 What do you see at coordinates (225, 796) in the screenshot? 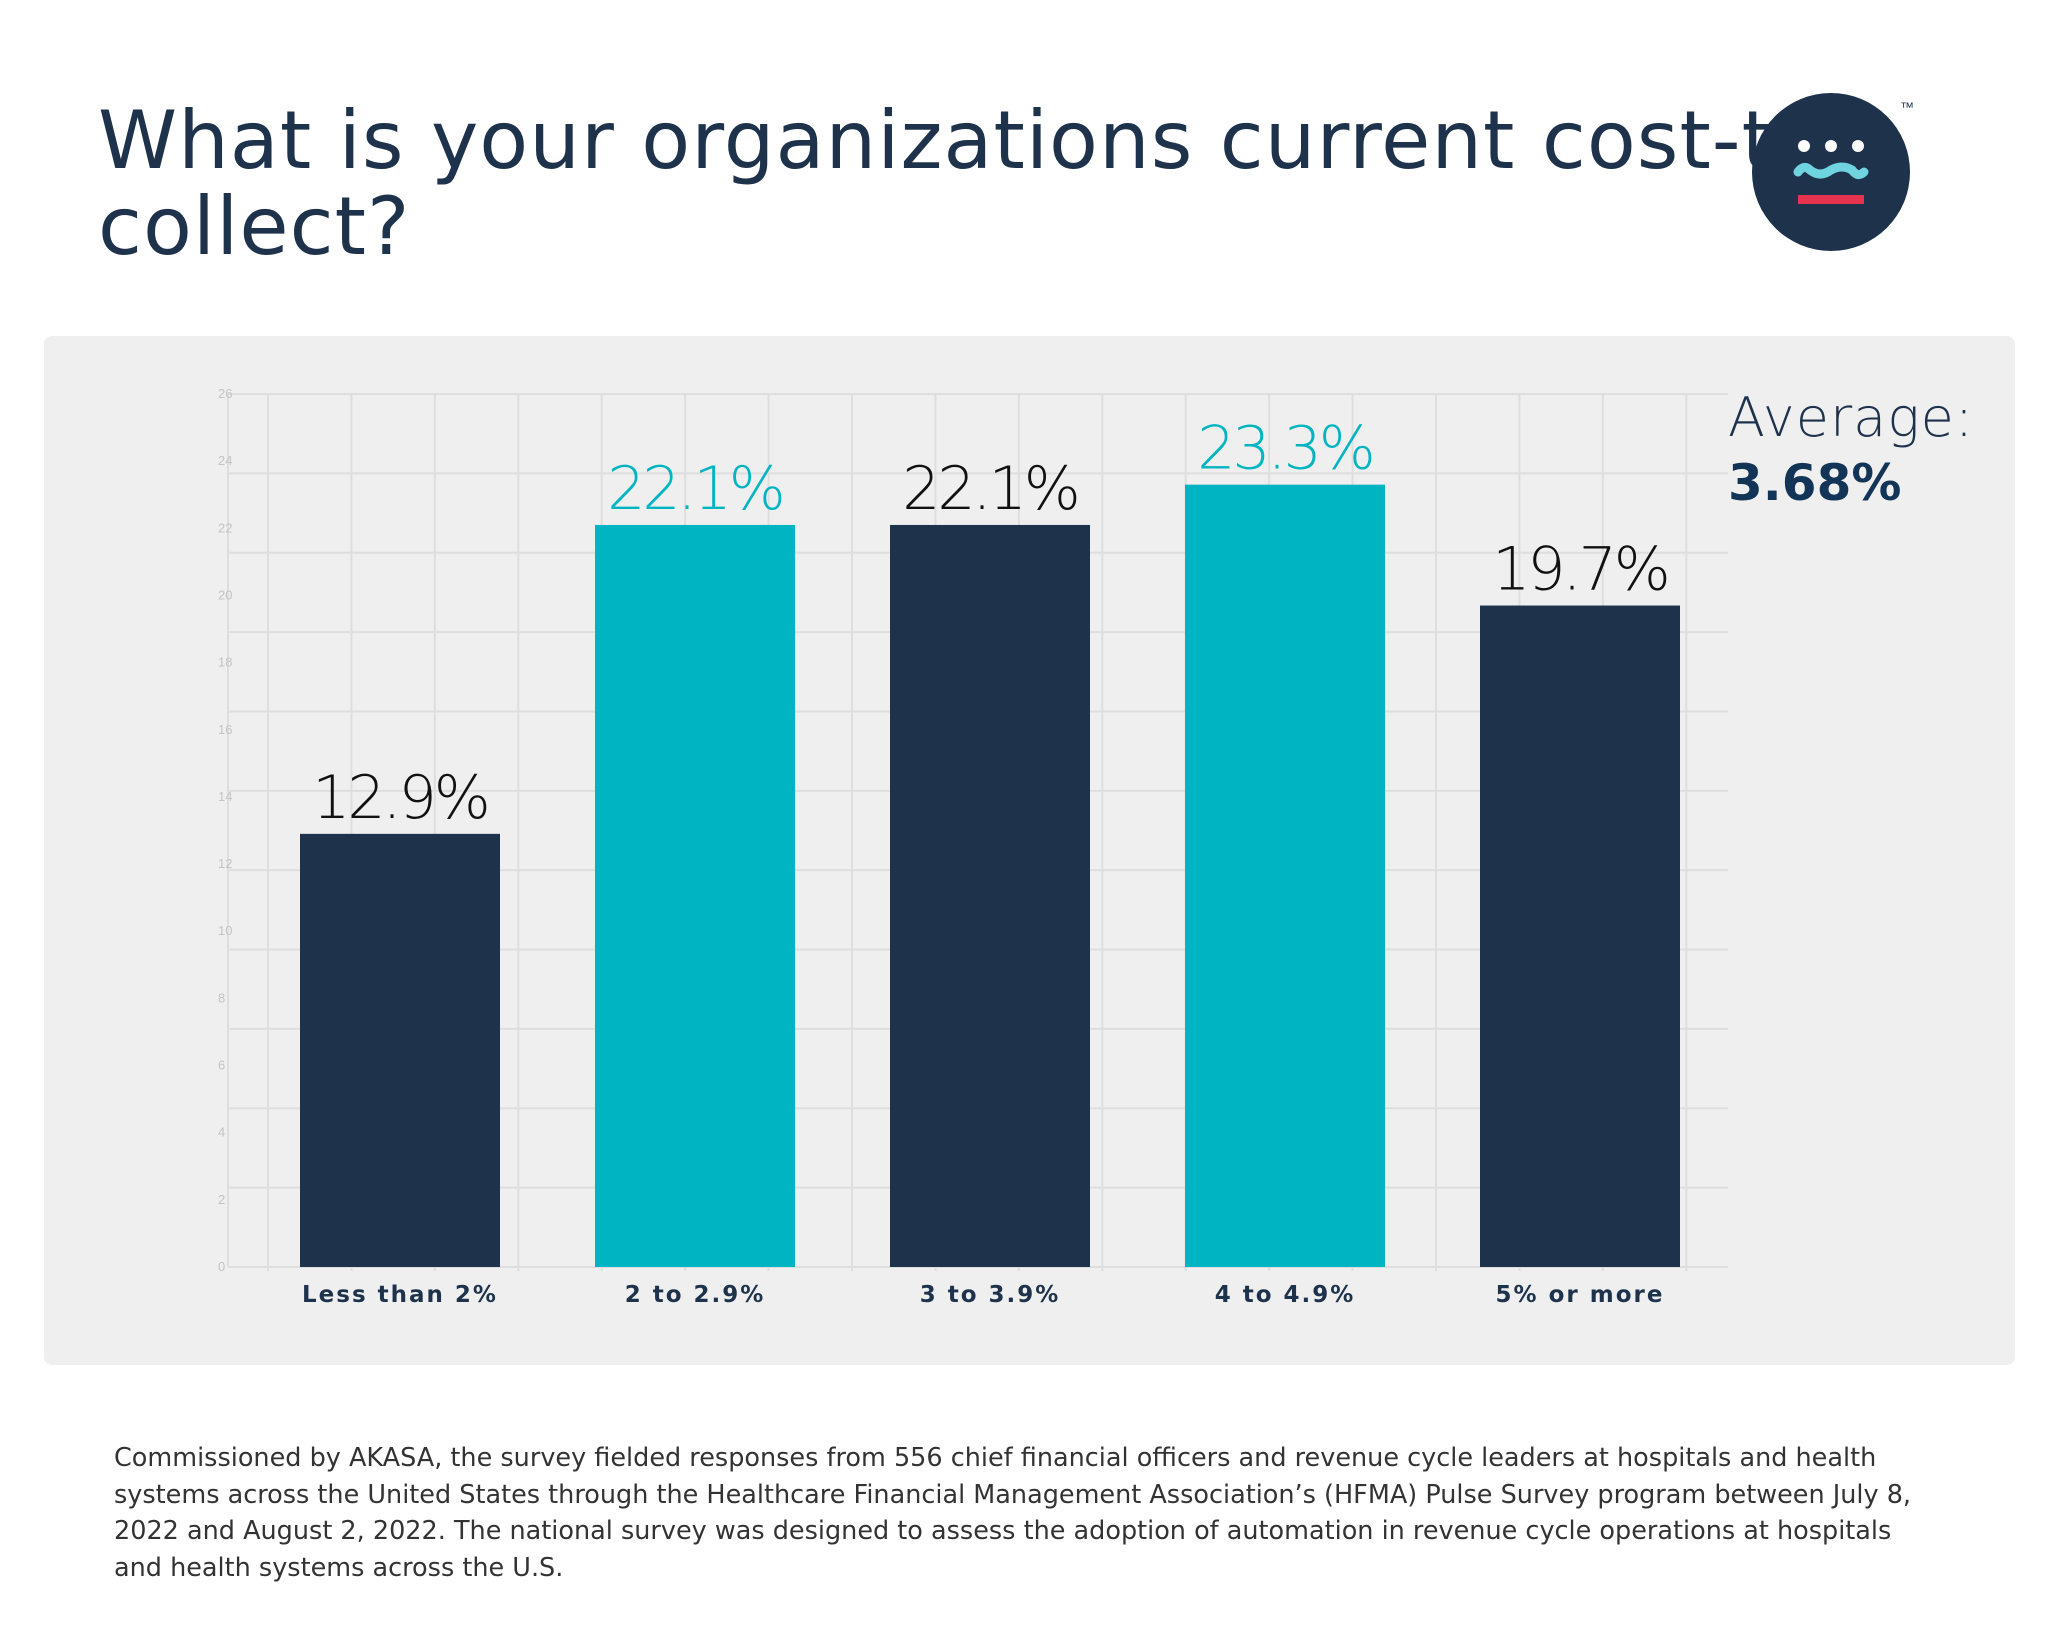
I see `y-tick-label: 14` at bounding box center [225, 796].